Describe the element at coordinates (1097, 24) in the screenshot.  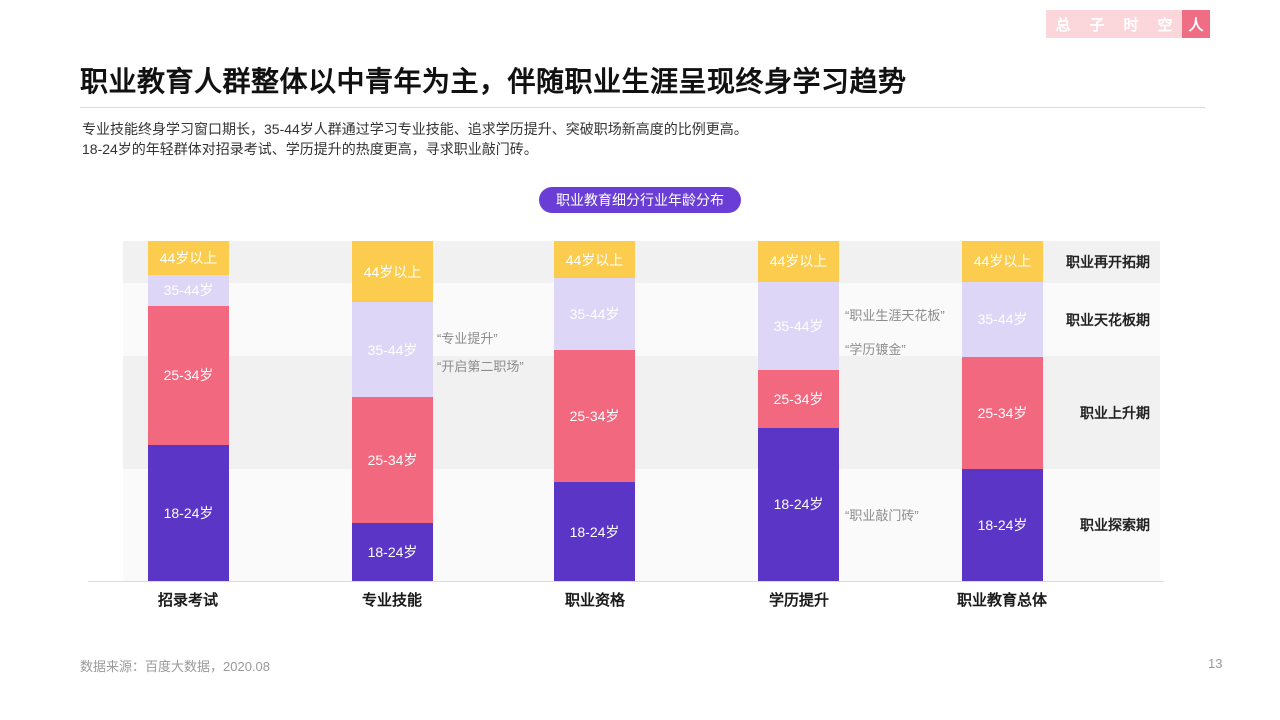
I see `logo-tab: 子` at that location.